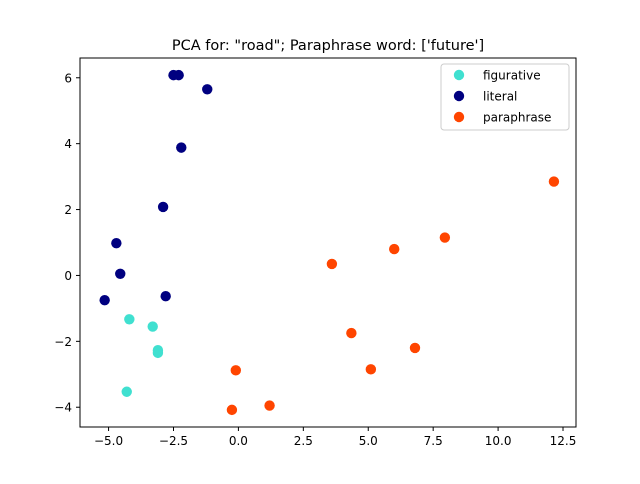  I want to click on x-tick-label: 0.0, so click(238, 441).